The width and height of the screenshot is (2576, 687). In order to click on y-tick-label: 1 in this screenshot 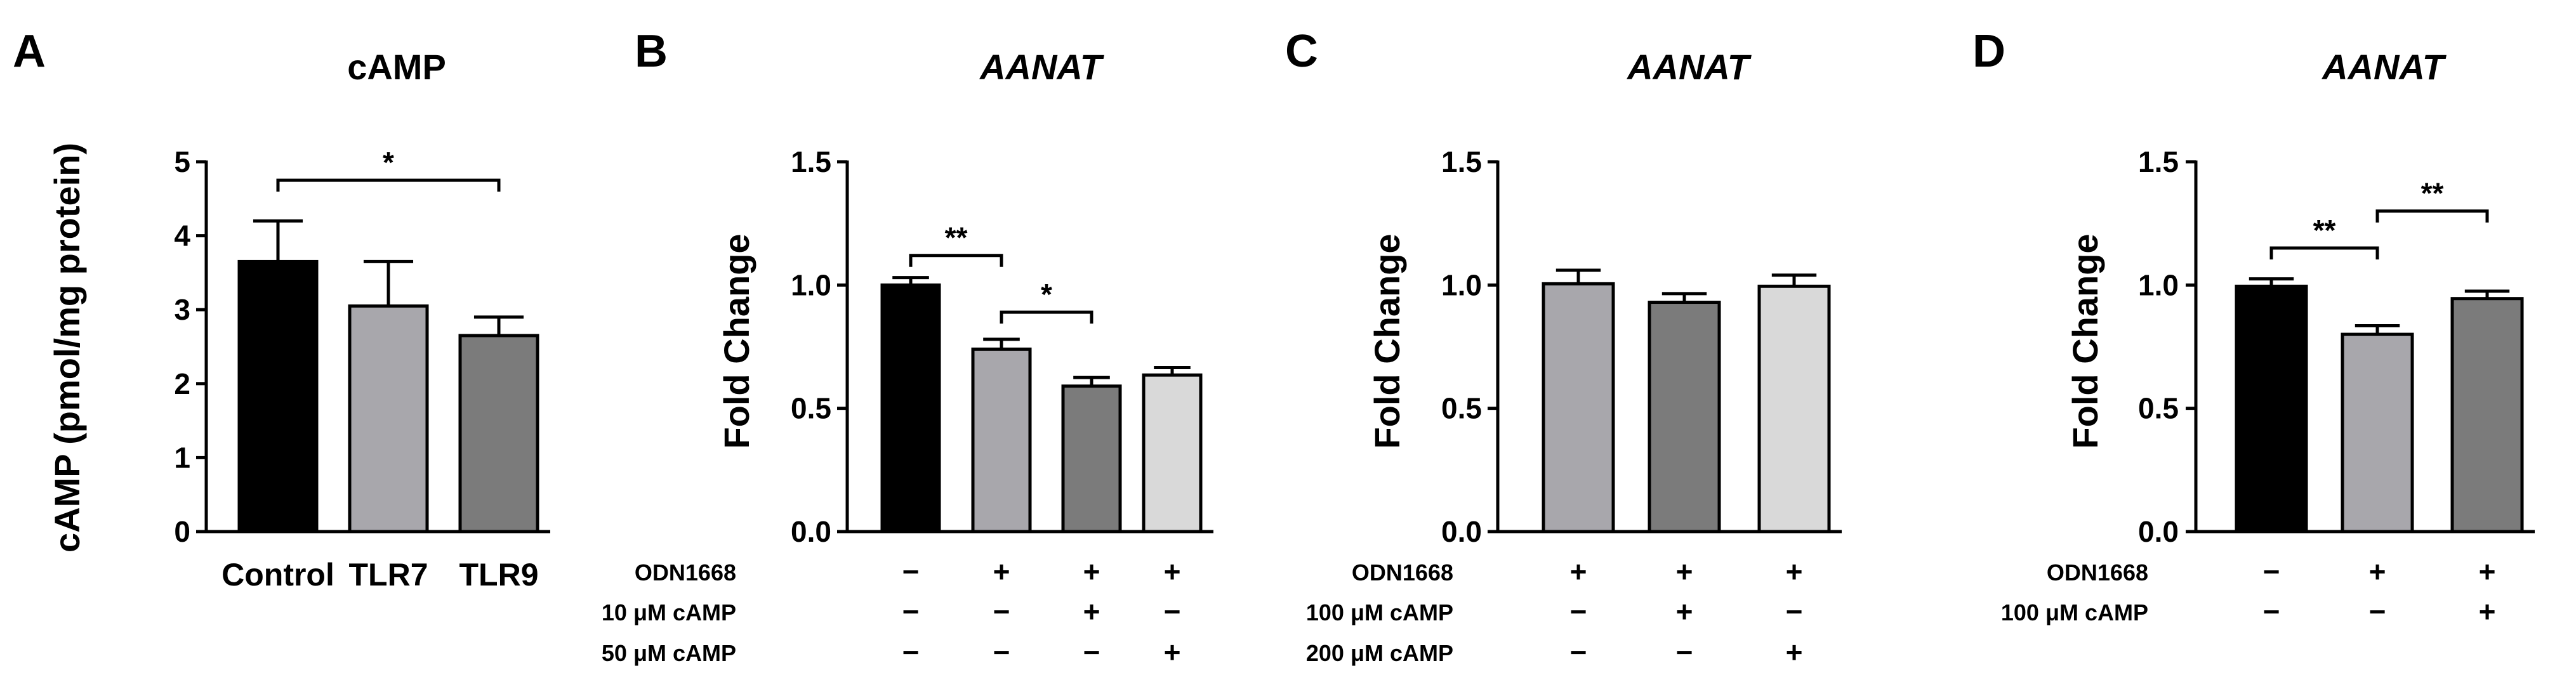, I will do `click(182, 457)`.